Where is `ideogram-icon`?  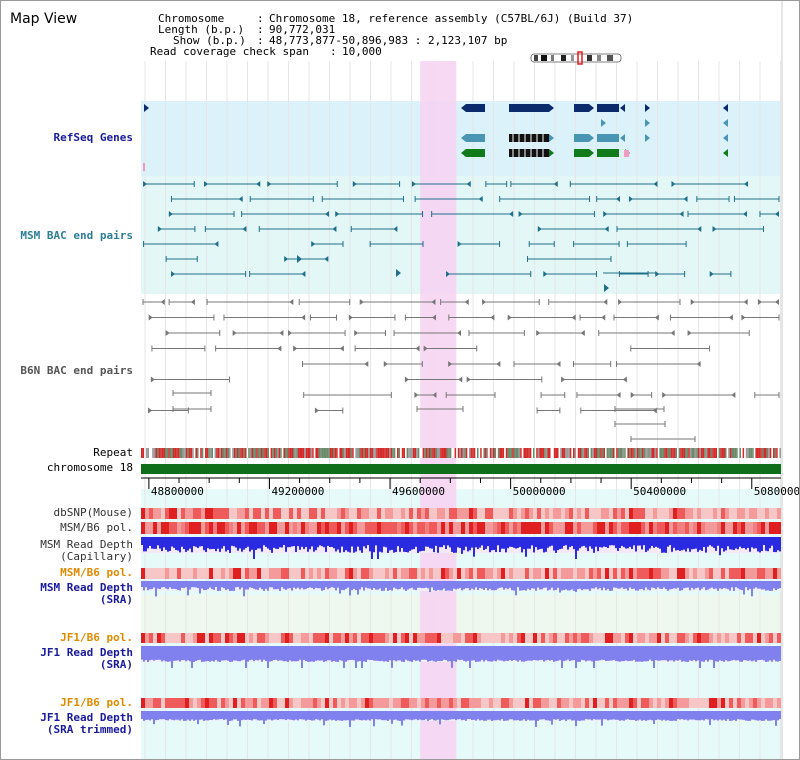
ideogram-icon is located at coordinates (576, 58).